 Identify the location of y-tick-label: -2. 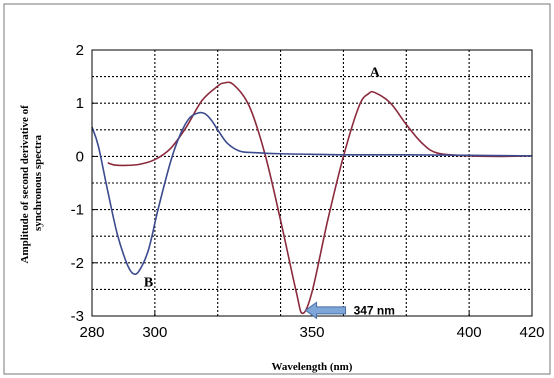
(77, 263).